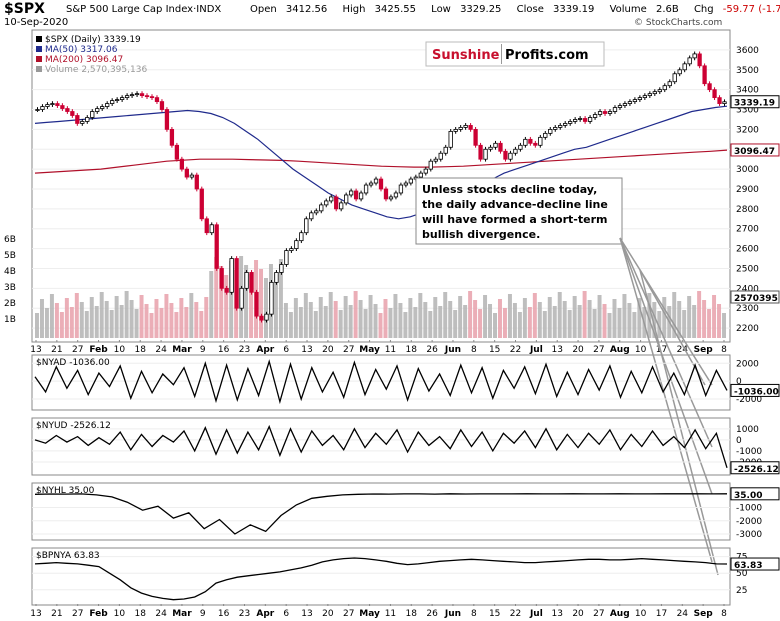  I want to click on ma200-tag-box, so click(755, 150).